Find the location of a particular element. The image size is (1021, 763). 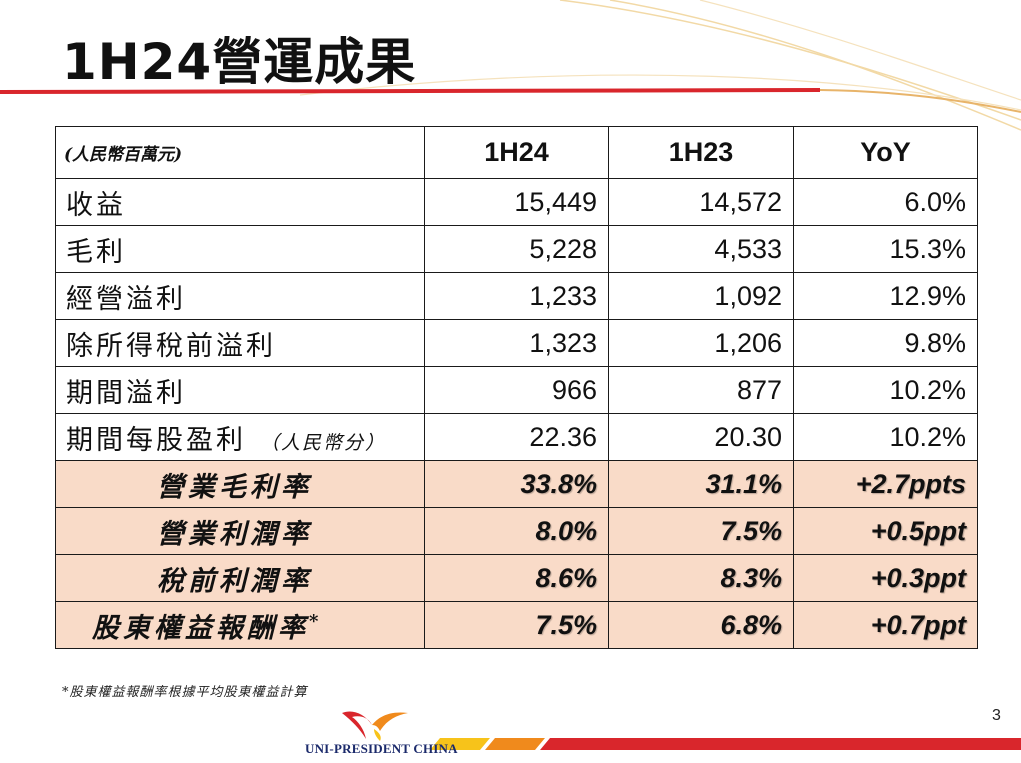

value-1h23: 14,572 is located at coordinates (701, 202).